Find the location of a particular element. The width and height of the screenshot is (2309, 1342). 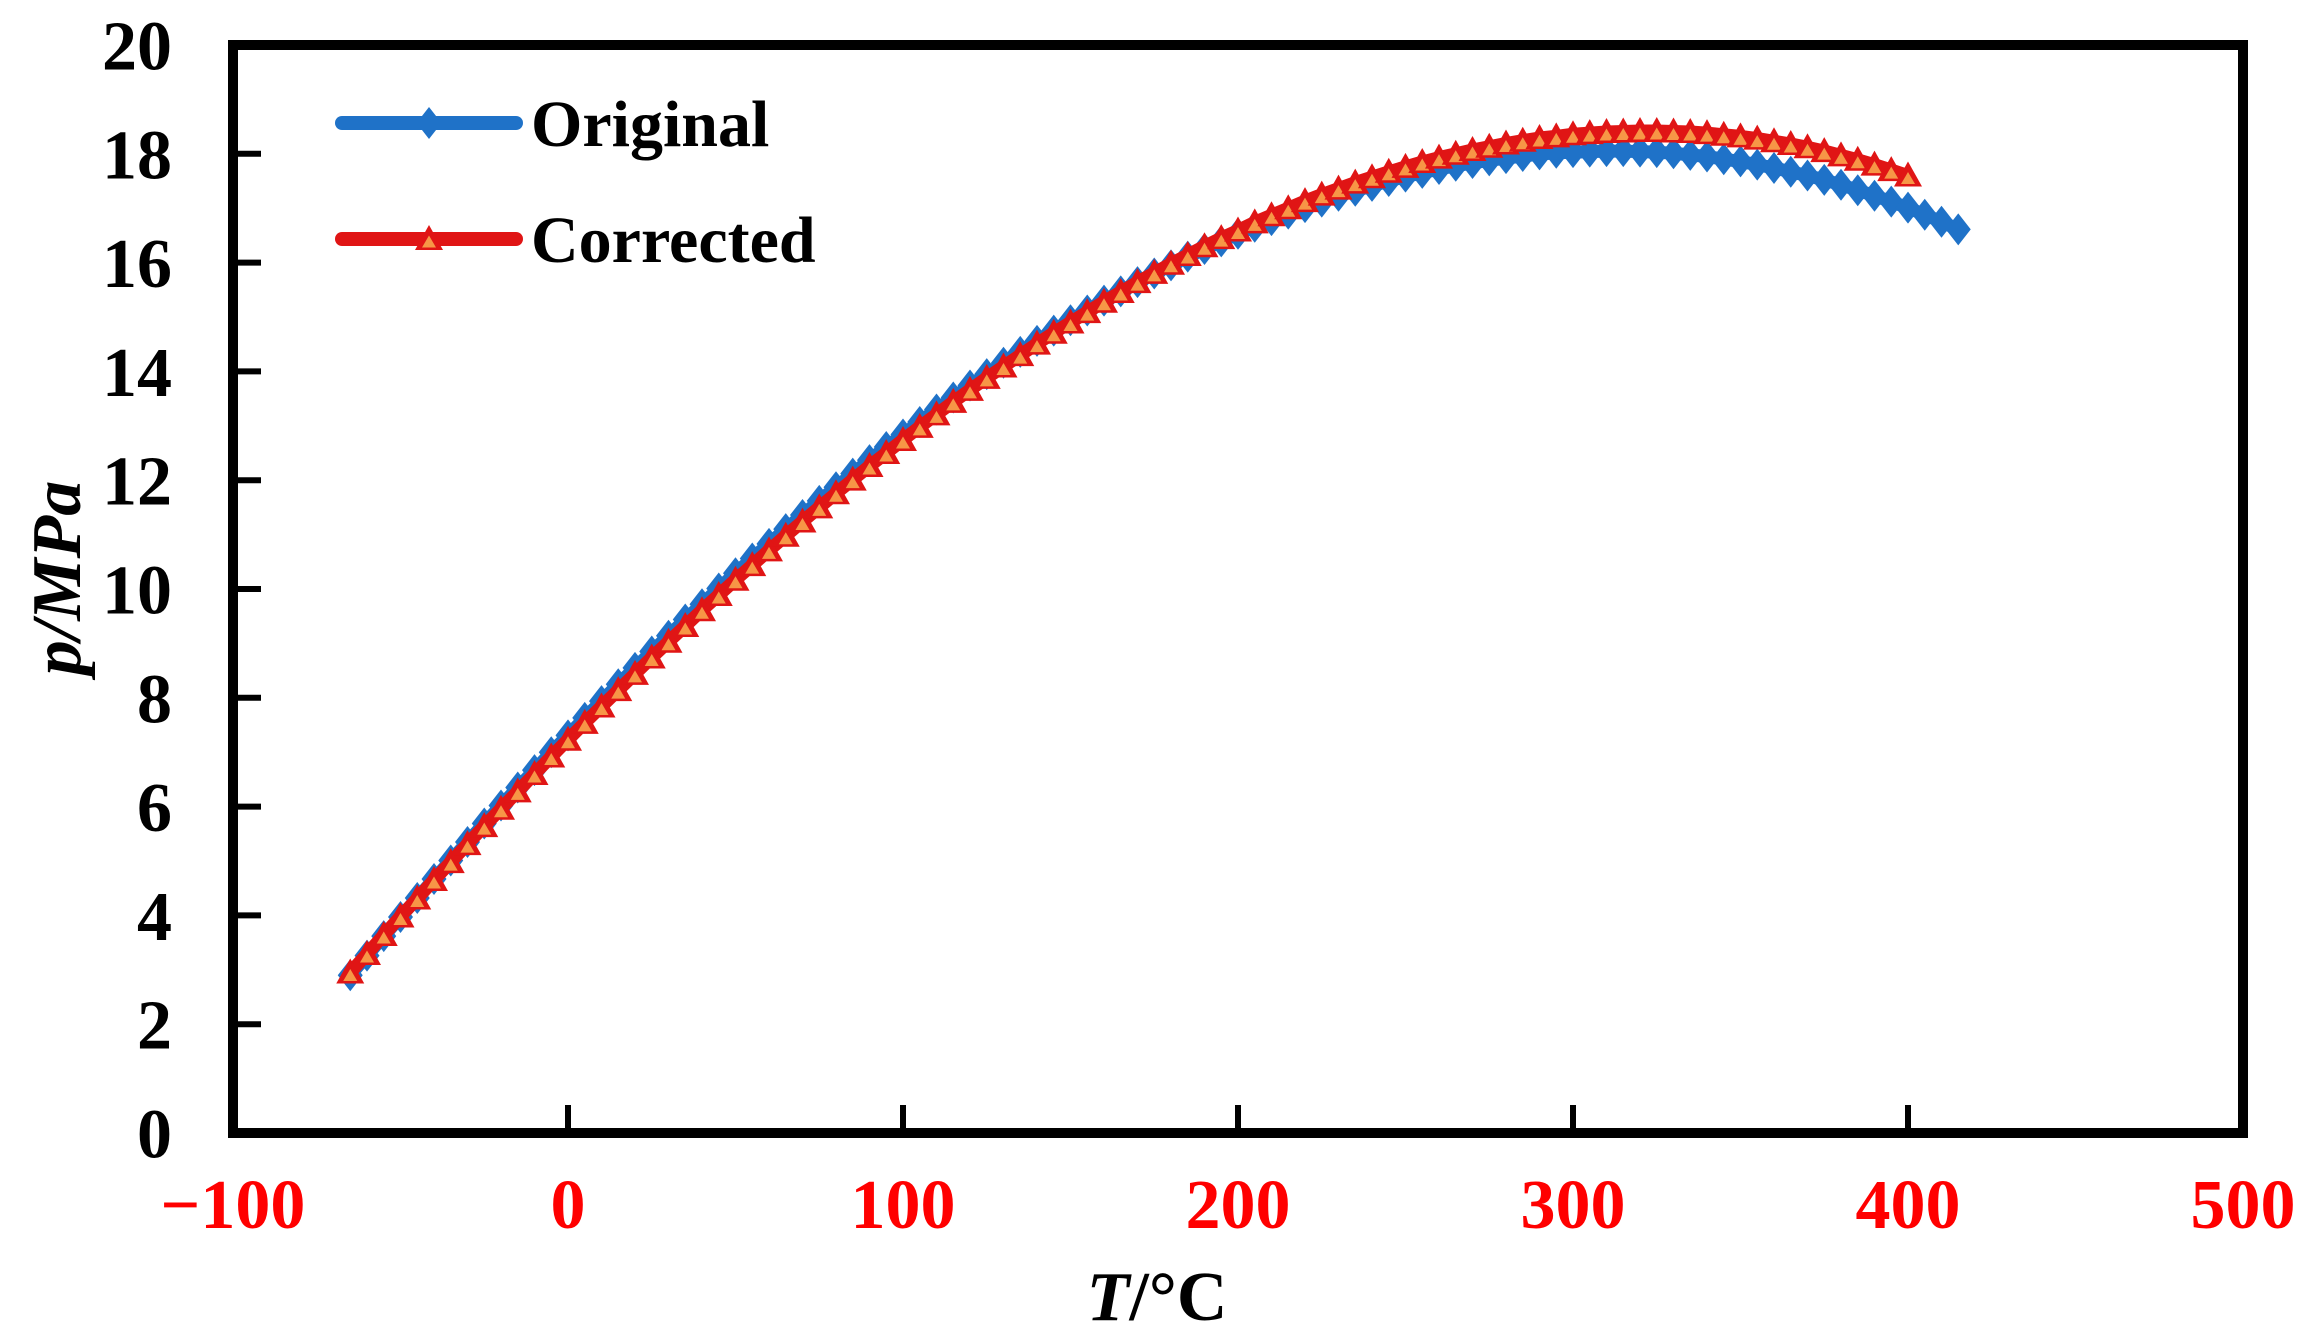

x-tick-label-400: 400 is located at coordinates (1908, 1205).